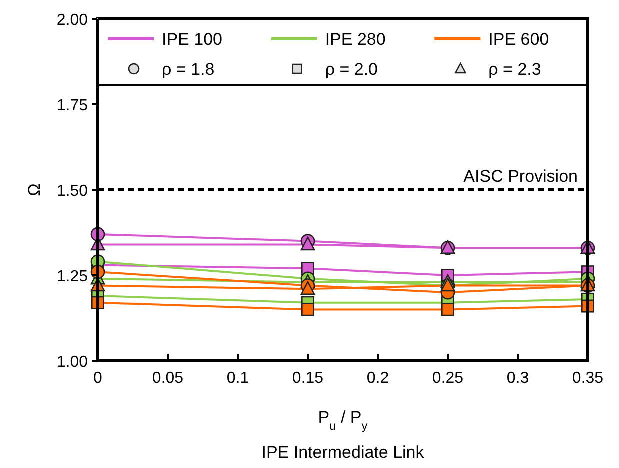 This screenshot has width=619, height=468. Describe the element at coordinates (72, 20) in the screenshot. I see `y-tick-label: 2.00` at that location.